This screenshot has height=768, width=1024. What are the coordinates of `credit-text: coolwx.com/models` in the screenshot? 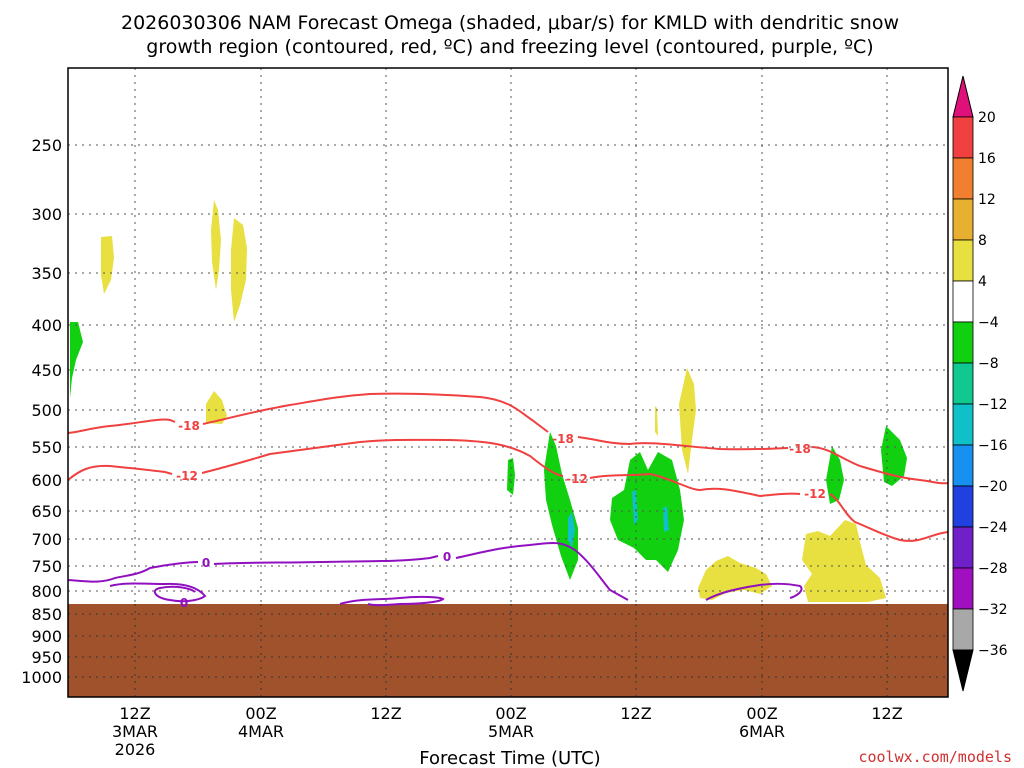 It's located at (935, 757).